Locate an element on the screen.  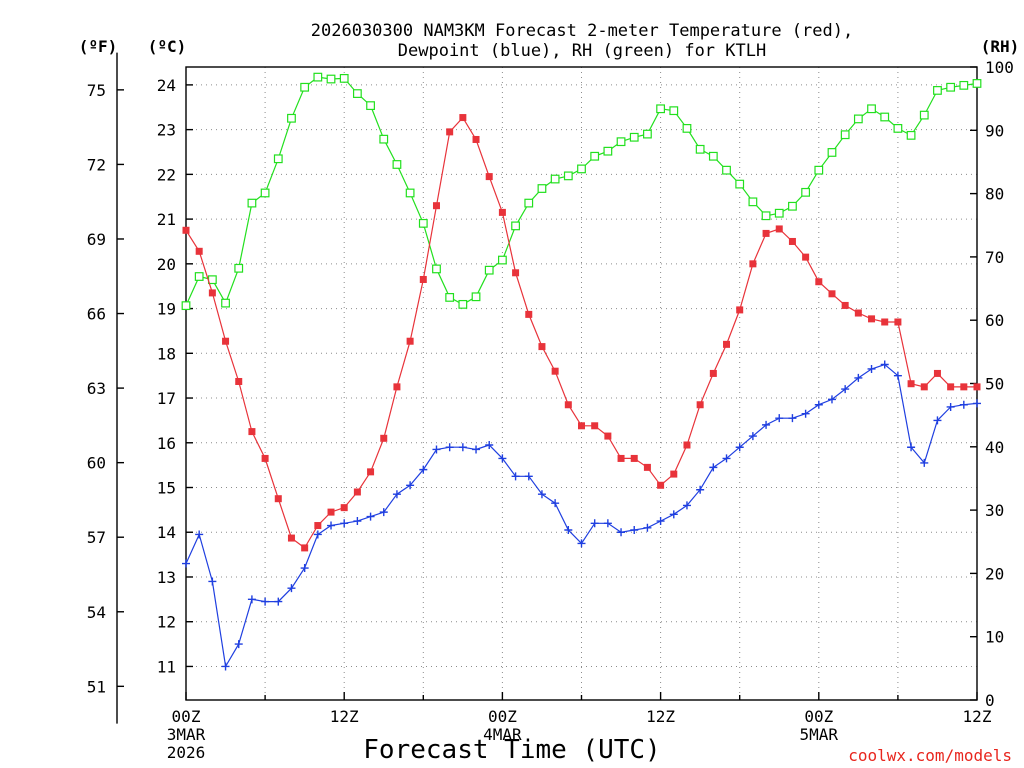
celsius-tick-label: 11 is located at coordinates (166, 666).